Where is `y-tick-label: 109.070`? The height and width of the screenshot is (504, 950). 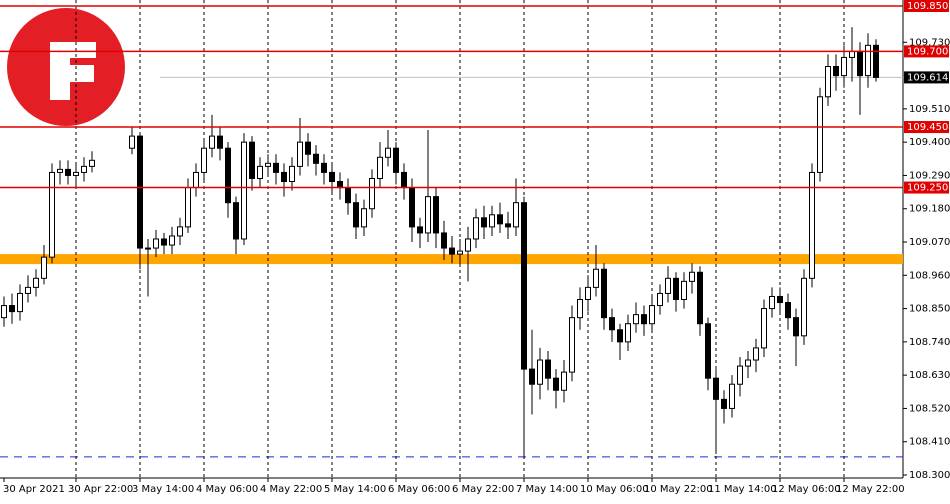 y-tick-label: 109.070 is located at coordinates (929, 242).